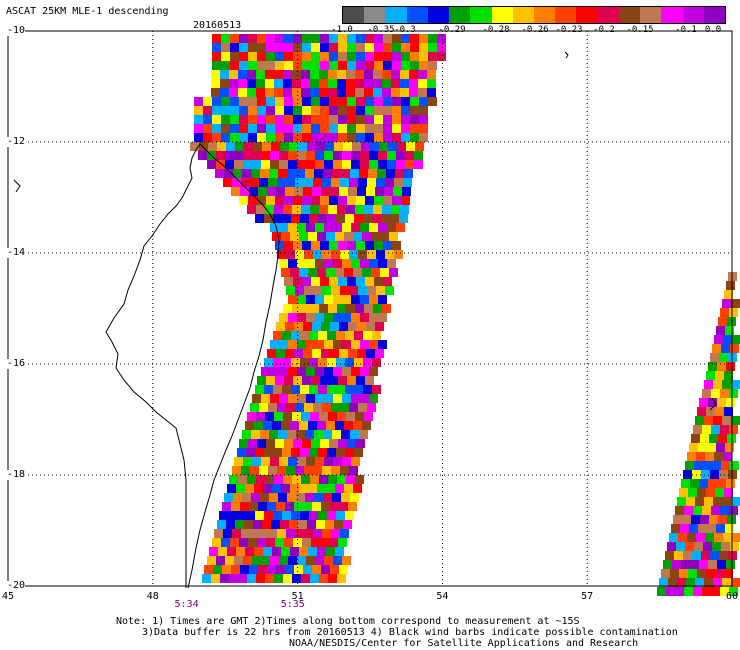 The image size is (740, 650). I want to click on time-label: 5:35, so click(292, 604).